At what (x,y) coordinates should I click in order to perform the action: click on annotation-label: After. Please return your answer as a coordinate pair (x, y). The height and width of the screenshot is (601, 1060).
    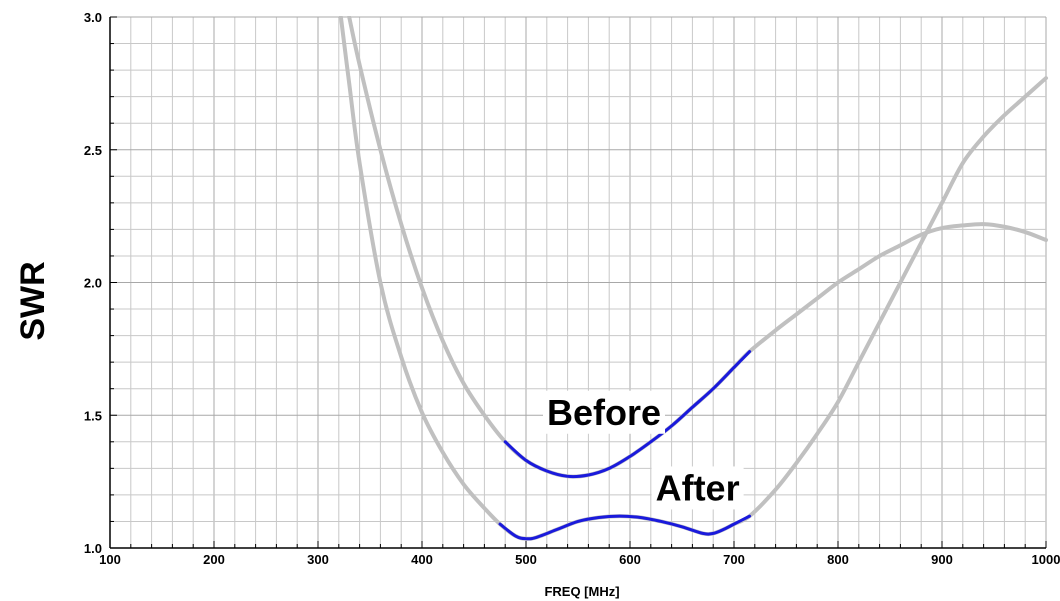
    Looking at the image, I should click on (698, 487).